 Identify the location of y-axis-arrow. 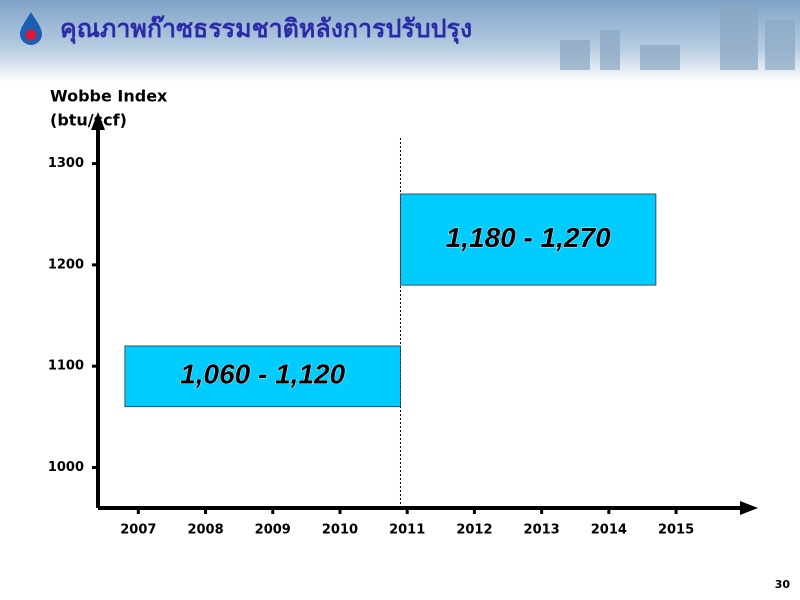
(98, 121).